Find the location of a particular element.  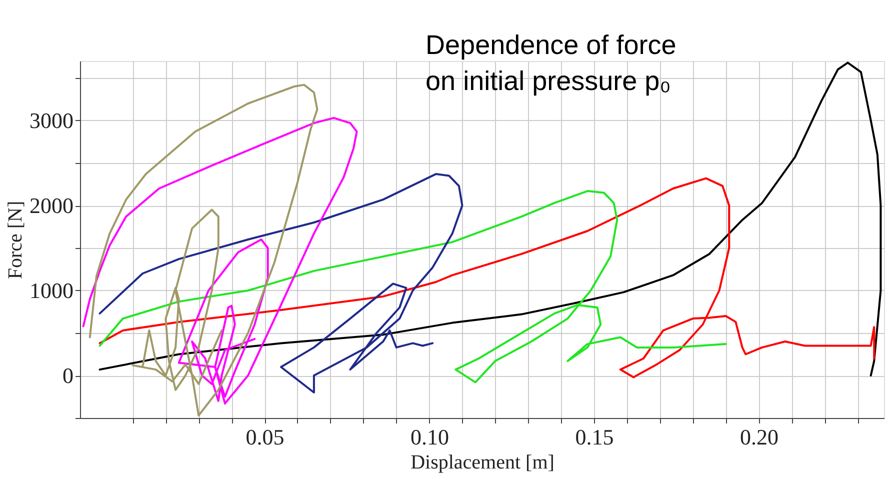

y-tick-label: 3000 is located at coordinates (52, 120).